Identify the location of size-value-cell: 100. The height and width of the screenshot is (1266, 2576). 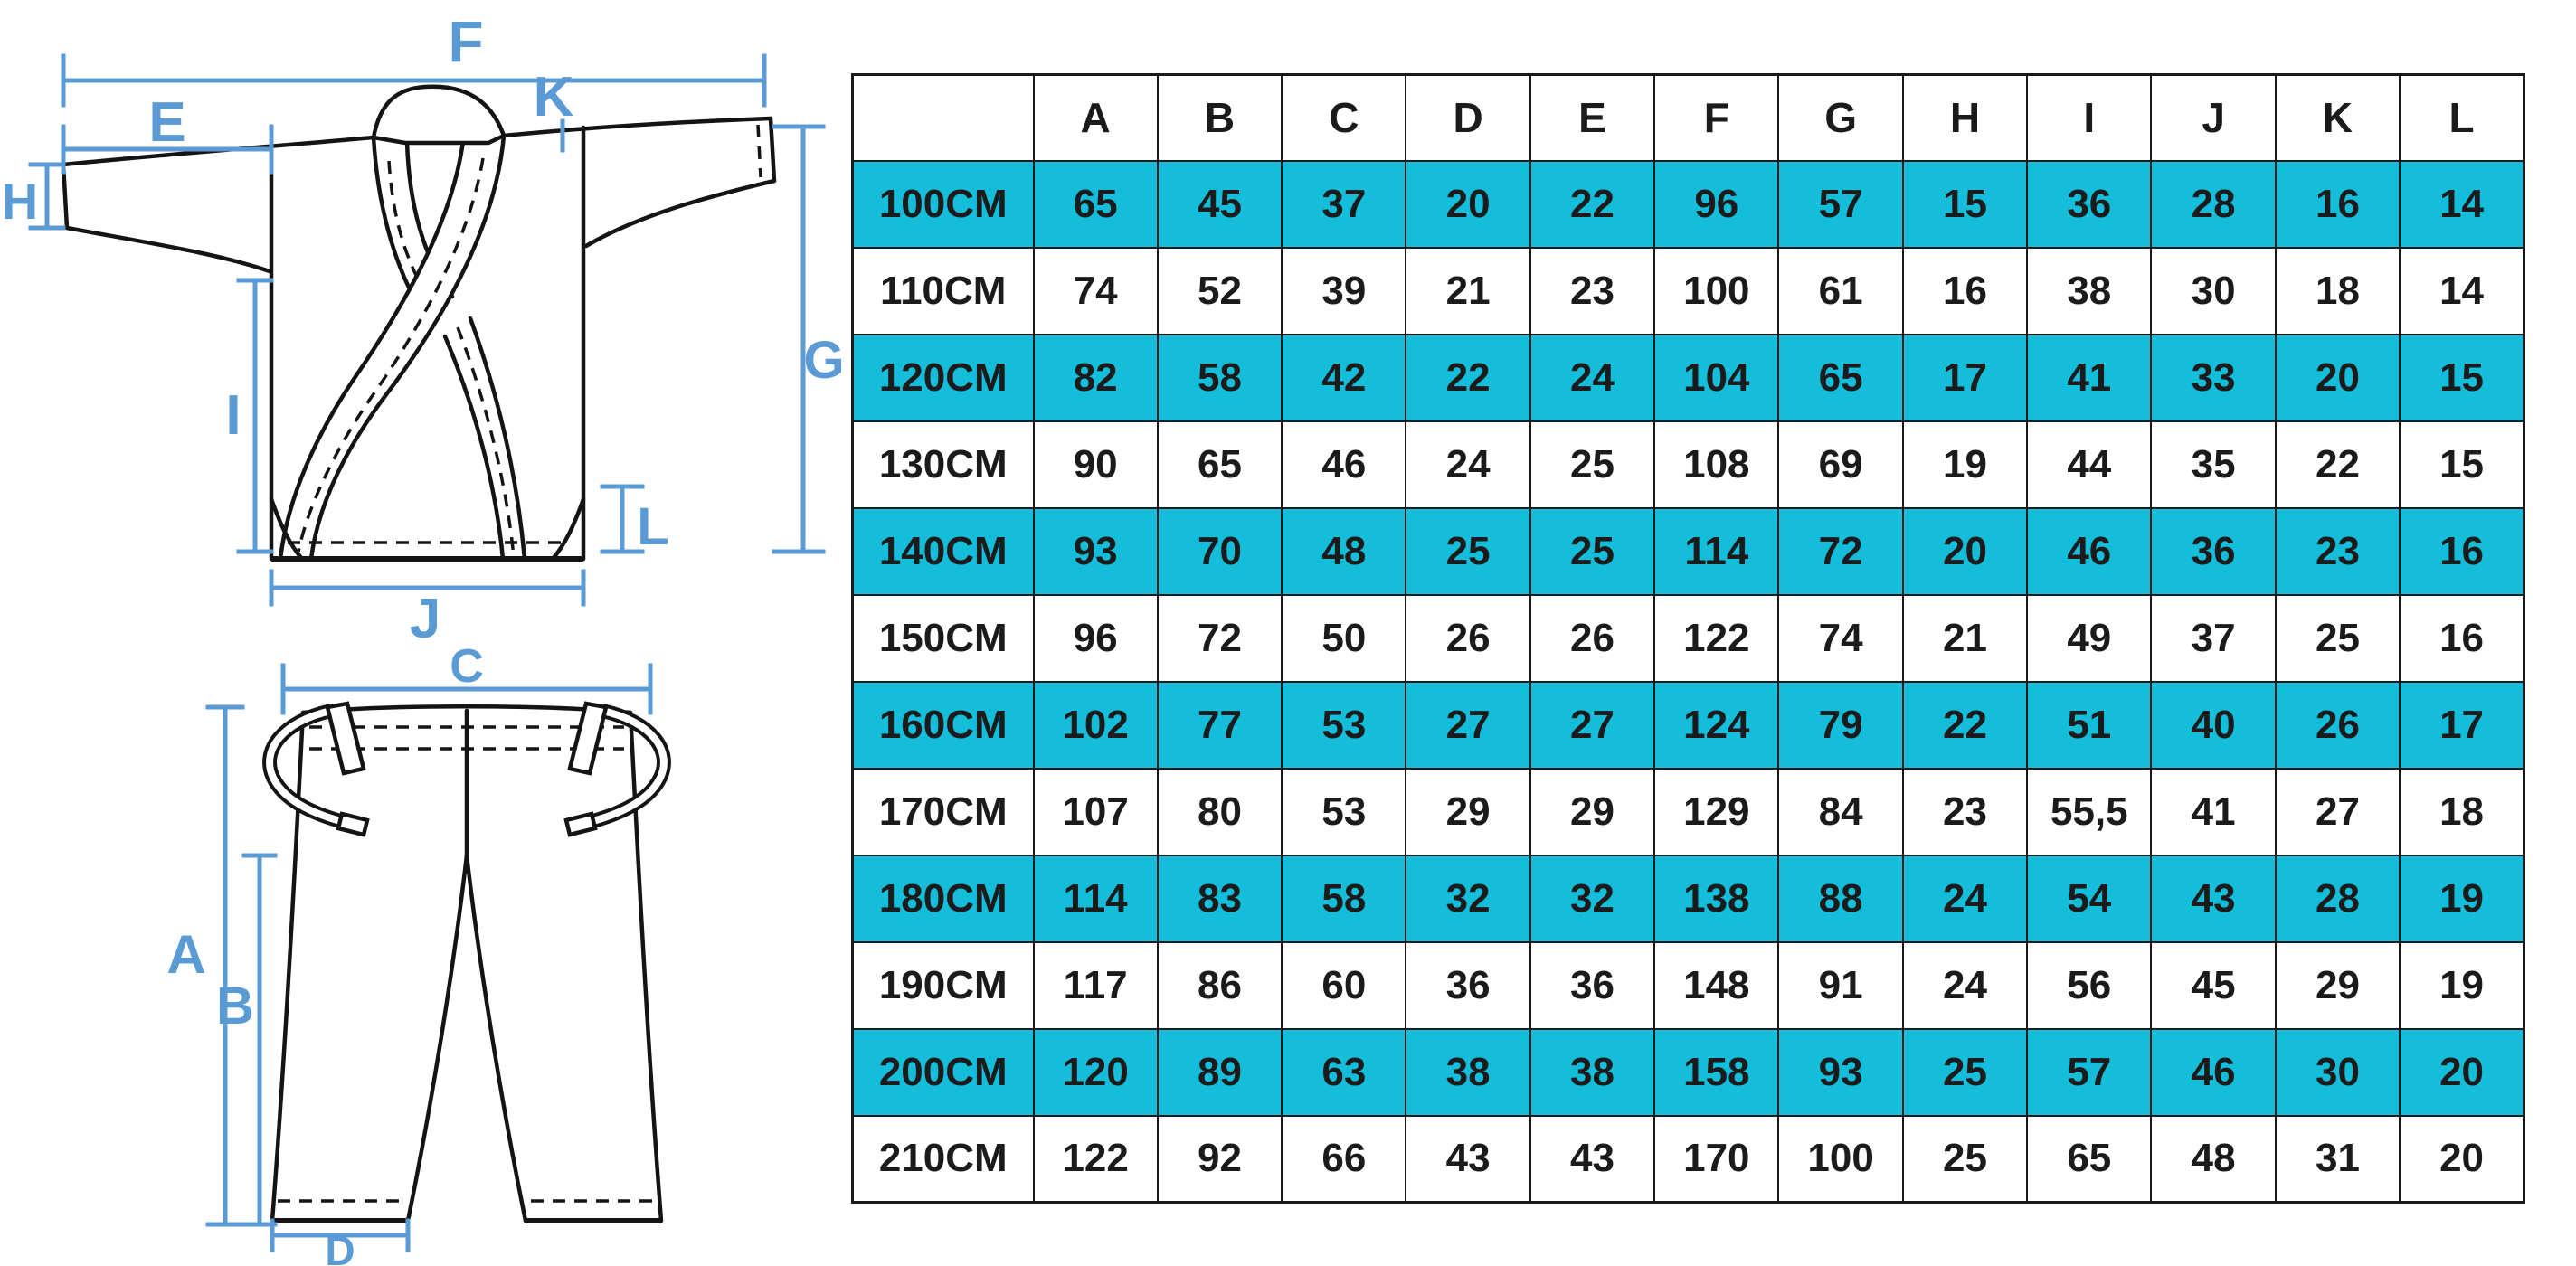
(1716, 290).